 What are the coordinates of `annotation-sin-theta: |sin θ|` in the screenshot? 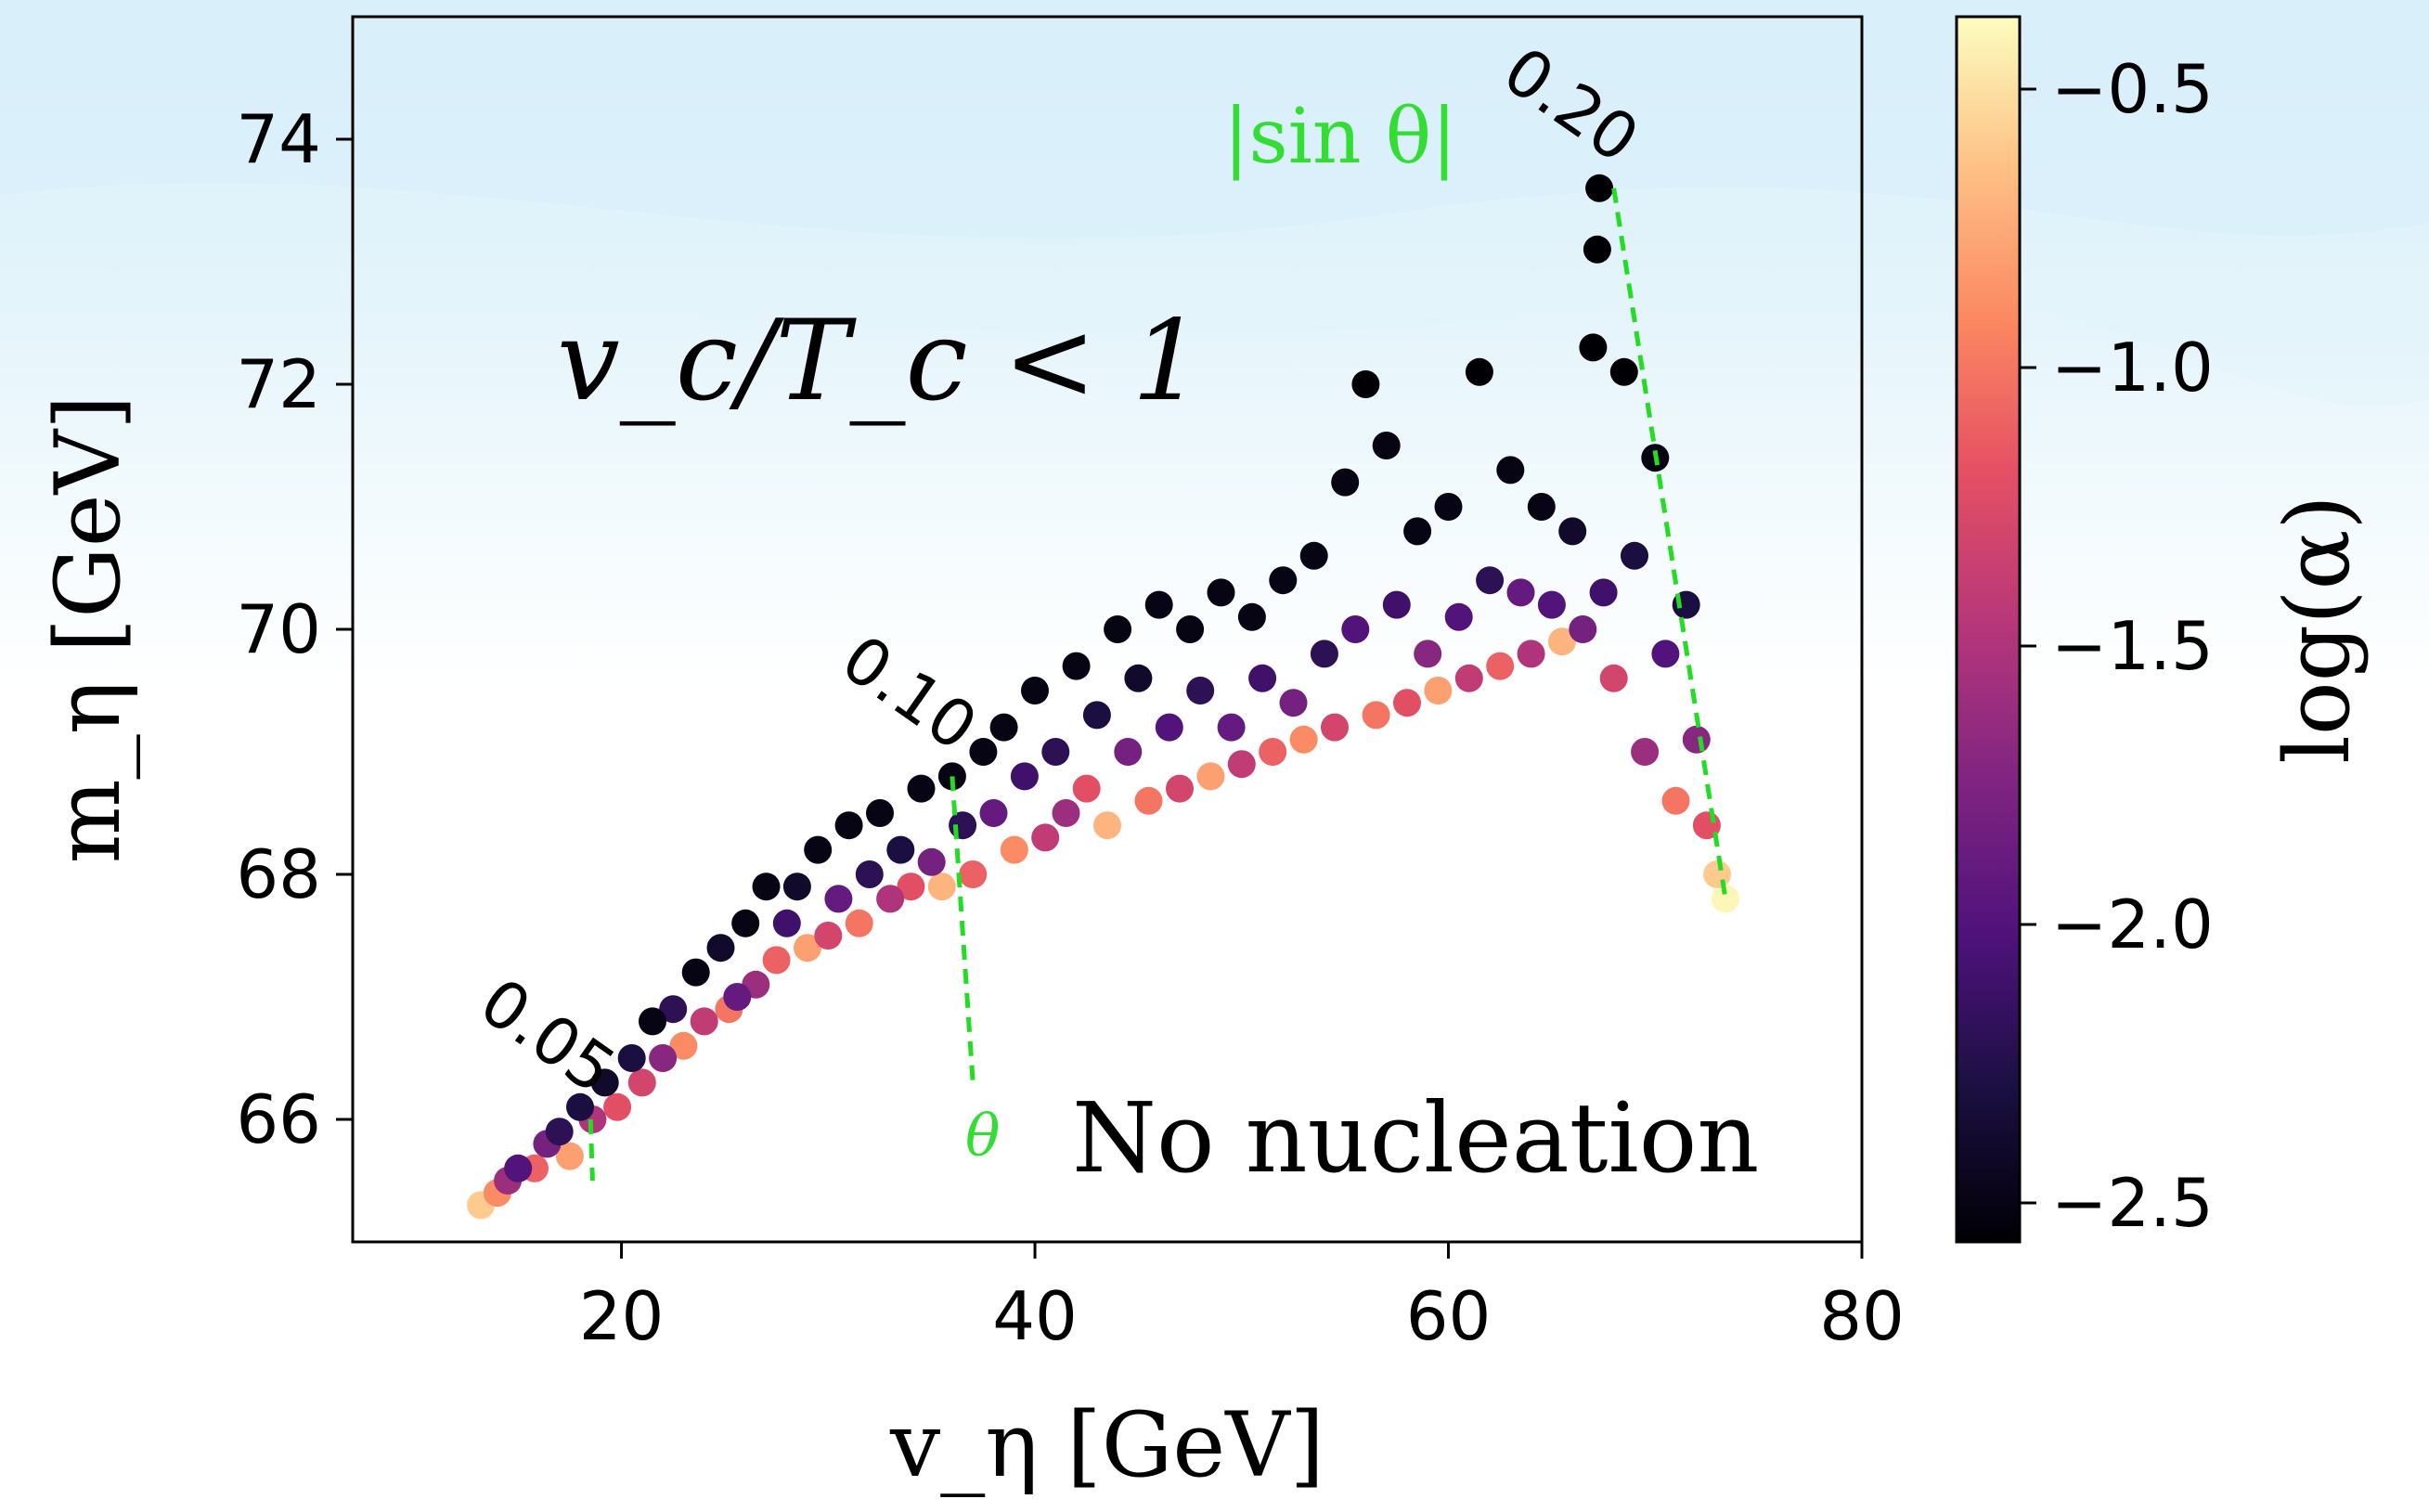 It's located at (1340, 137).